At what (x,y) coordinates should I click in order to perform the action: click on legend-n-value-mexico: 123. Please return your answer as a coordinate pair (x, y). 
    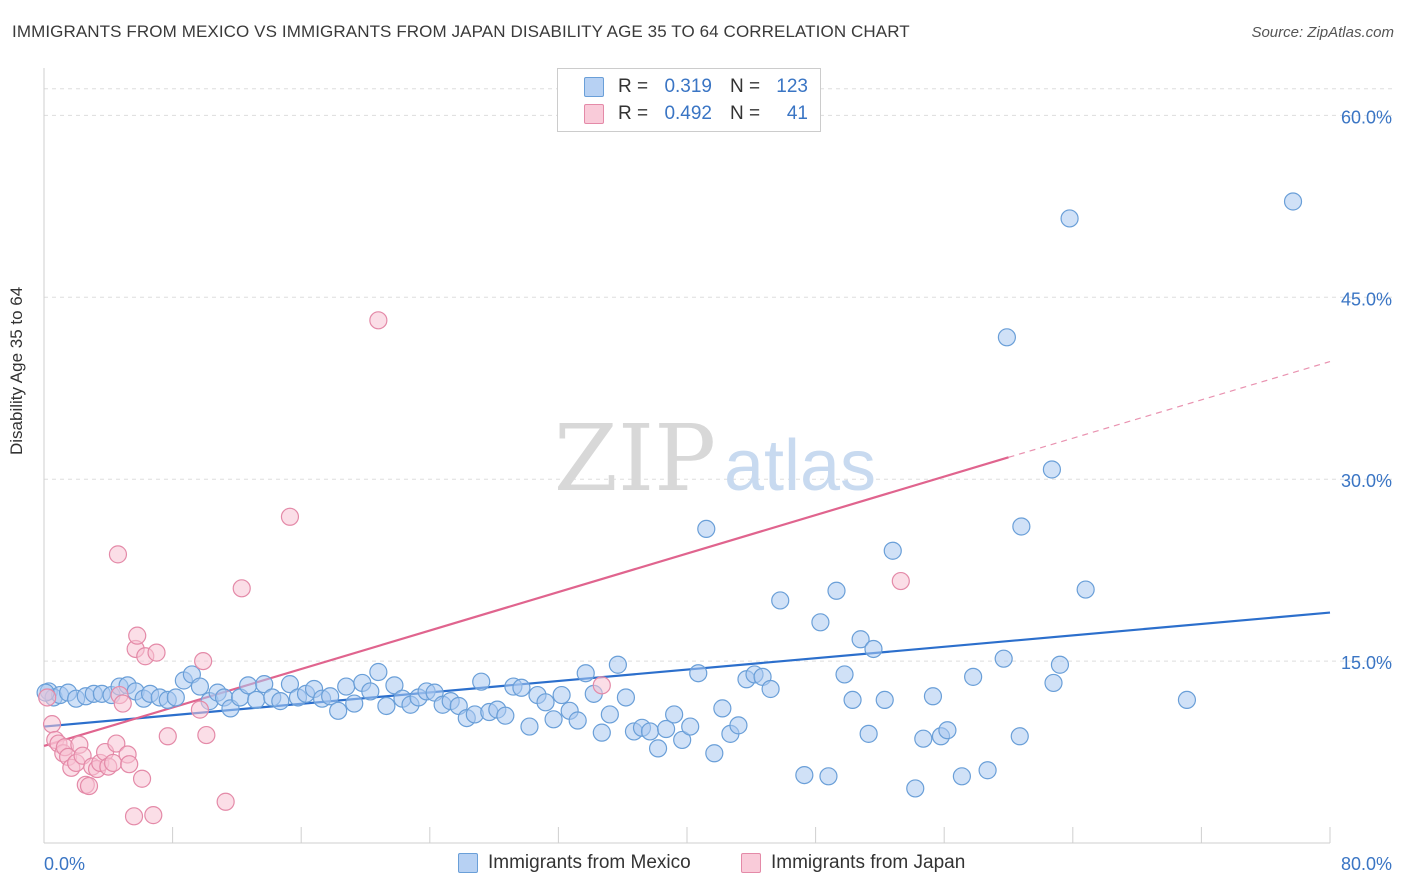
    Looking at the image, I should click on (792, 86).